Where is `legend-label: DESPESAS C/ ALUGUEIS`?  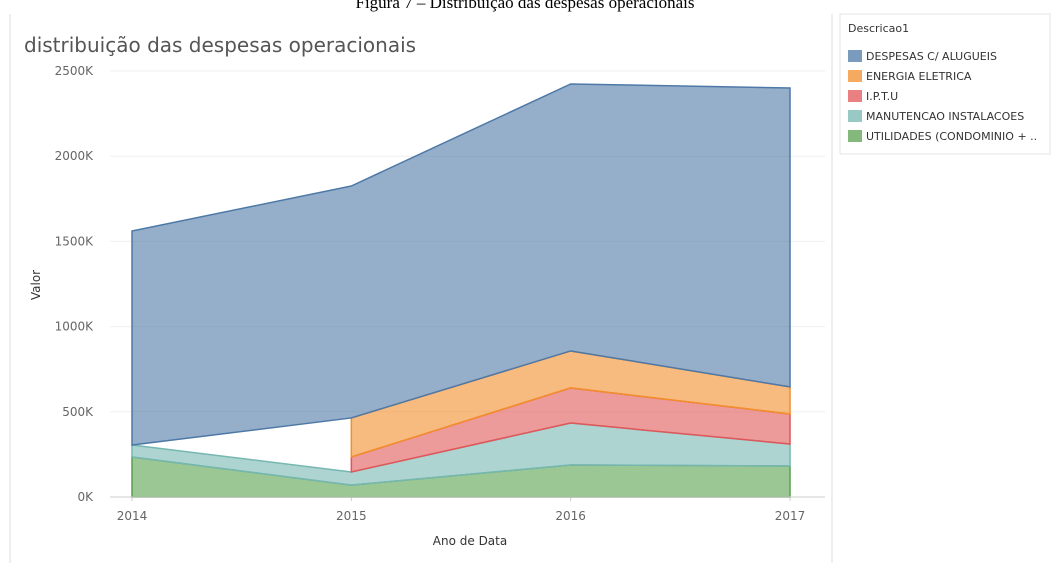
legend-label: DESPESAS C/ ALUGUEIS is located at coordinates (931, 56).